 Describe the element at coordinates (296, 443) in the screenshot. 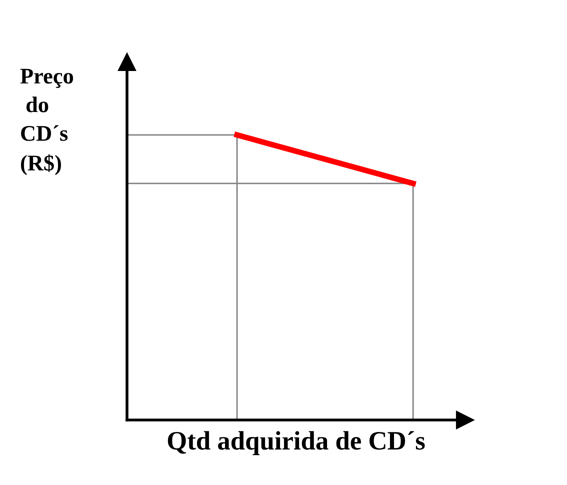

I see `x-axis-title: Qtd adquirida de CD´s` at that location.